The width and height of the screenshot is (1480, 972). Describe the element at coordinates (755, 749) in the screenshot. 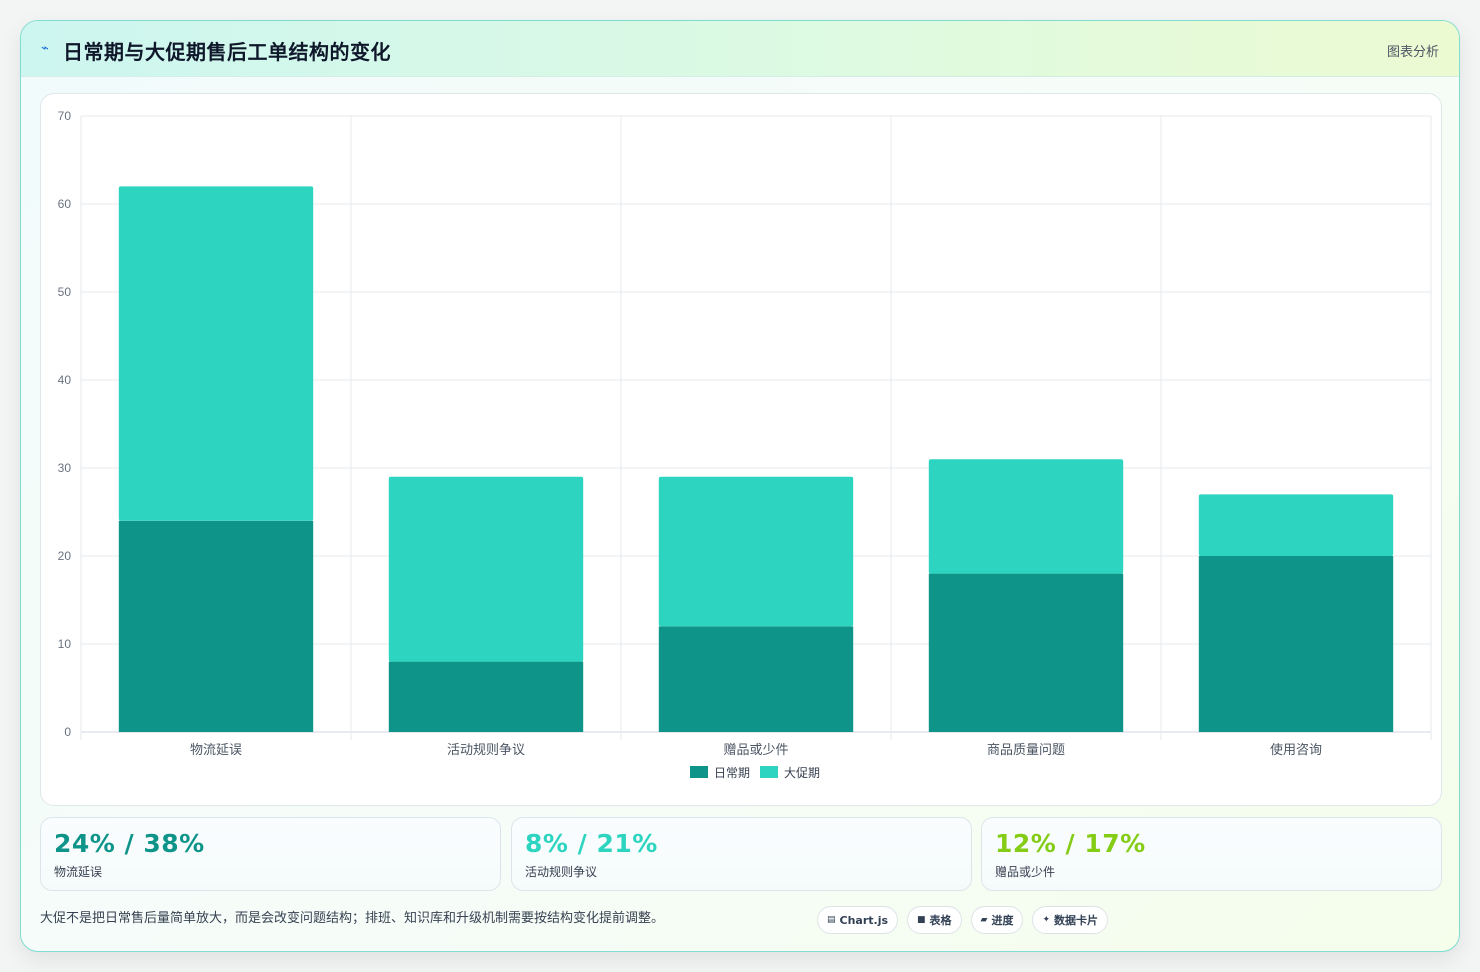

I see `x-tick-label: 赠品或少件` at that location.